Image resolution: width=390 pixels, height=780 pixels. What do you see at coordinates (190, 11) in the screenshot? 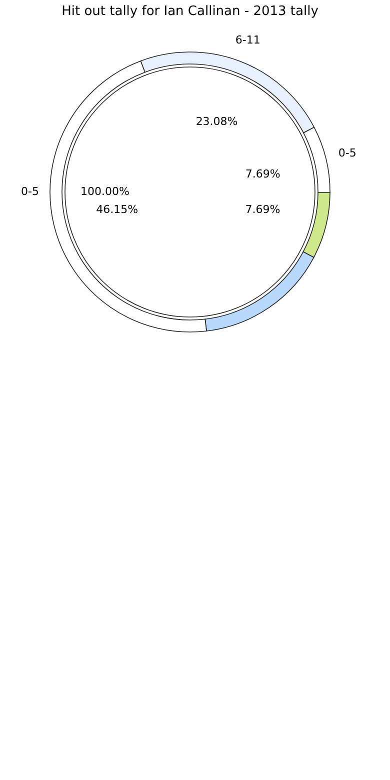
I see `chart-title: Hit out tally for Ian Callinan - 2013 tally` at bounding box center [190, 11].